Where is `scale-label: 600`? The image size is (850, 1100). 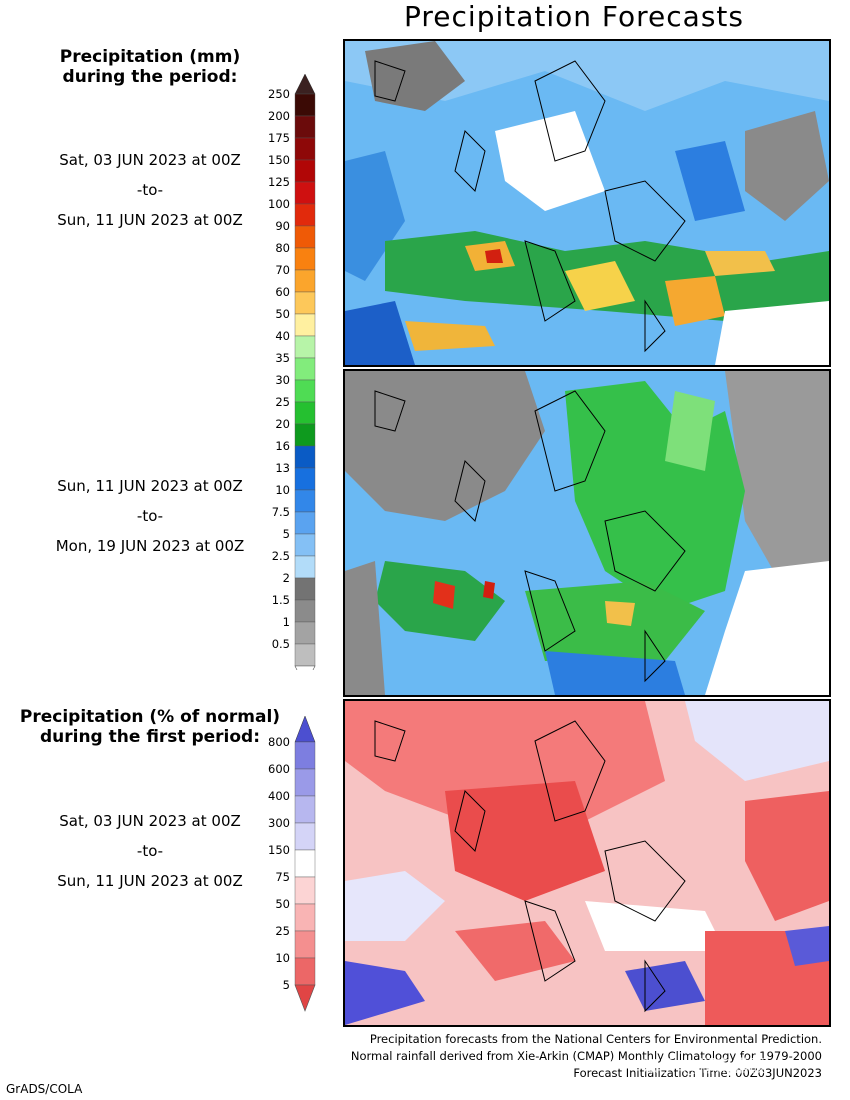
scale-label: 600 is located at coordinates (279, 769).